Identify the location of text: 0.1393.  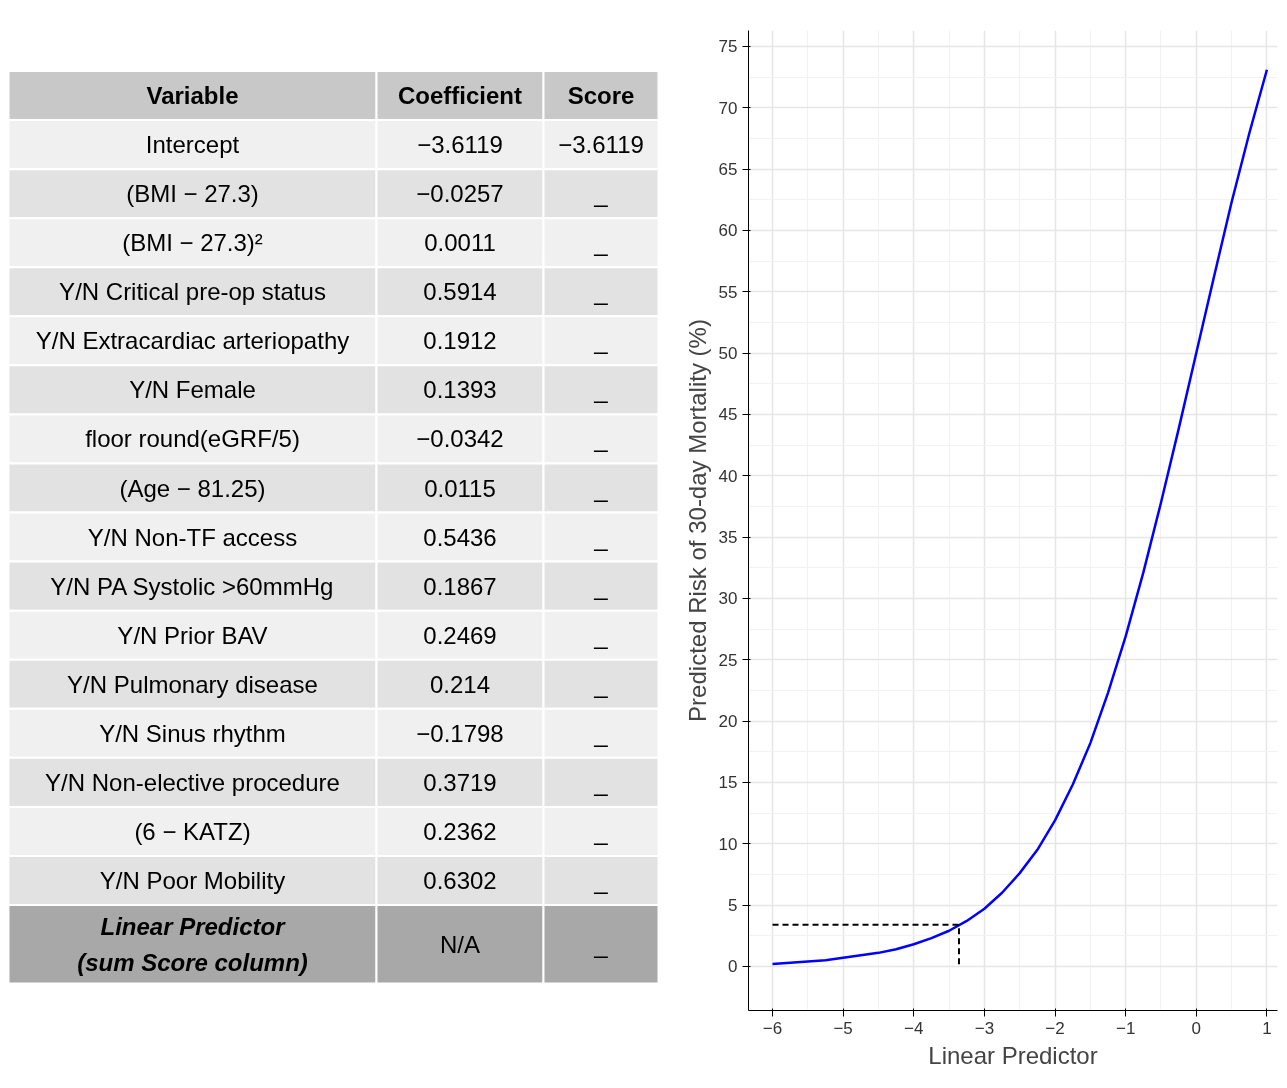
(460, 390).